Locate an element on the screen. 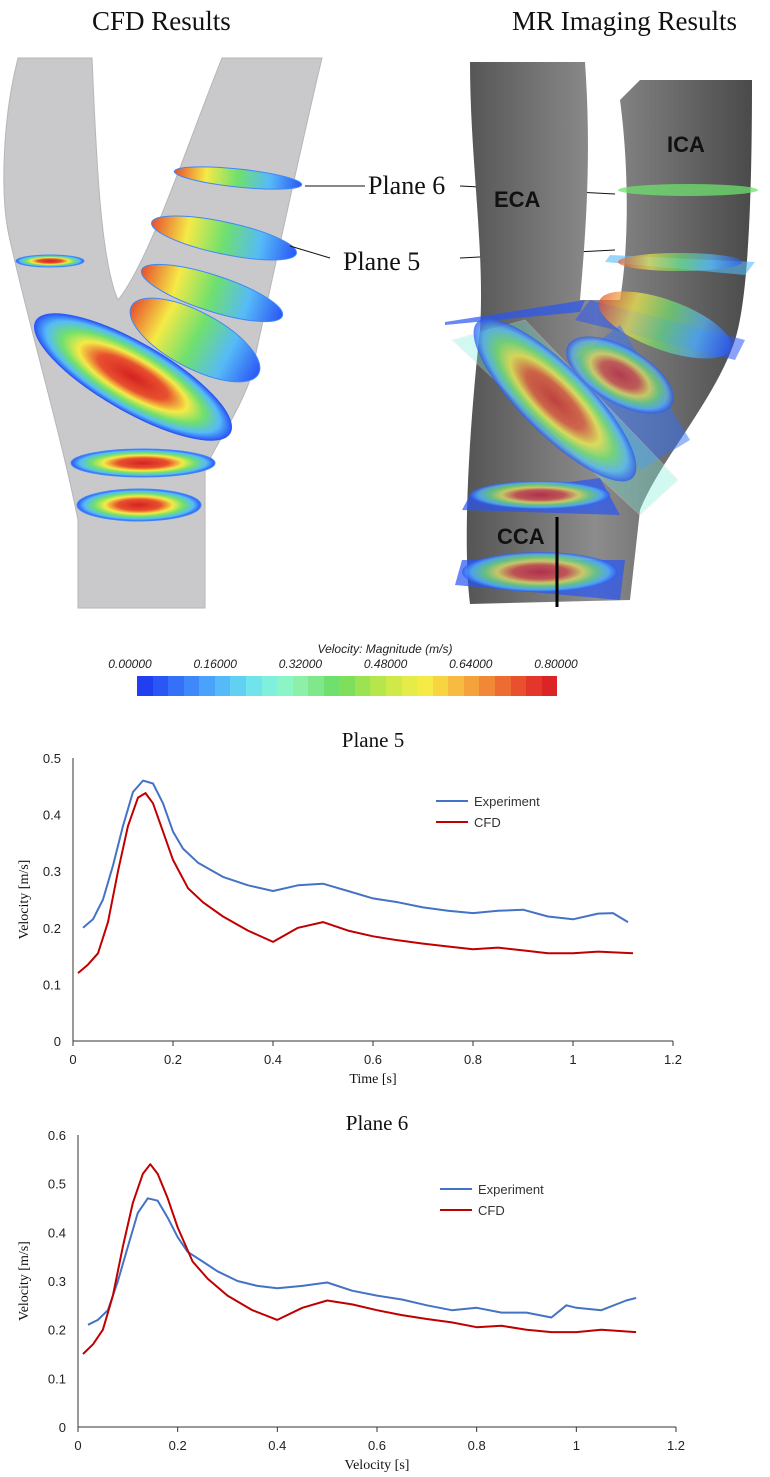 Image resolution: width=770 pixels, height=1477 pixels. colorbar is located at coordinates (347, 686).